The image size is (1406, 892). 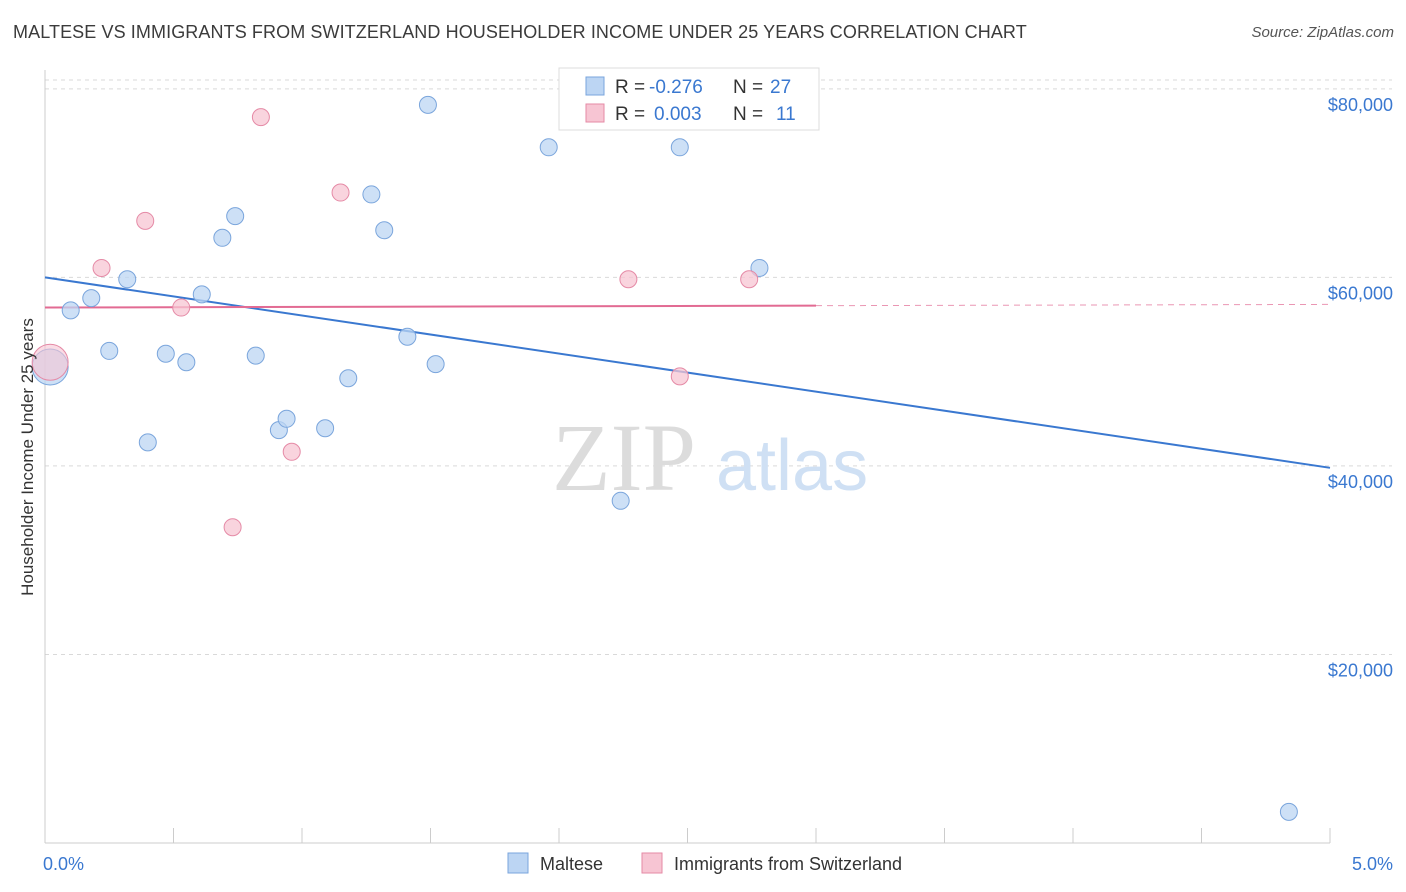 What do you see at coordinates (630, 87) in the screenshot?
I see `stats-r-label-maltese: R =` at bounding box center [630, 87].